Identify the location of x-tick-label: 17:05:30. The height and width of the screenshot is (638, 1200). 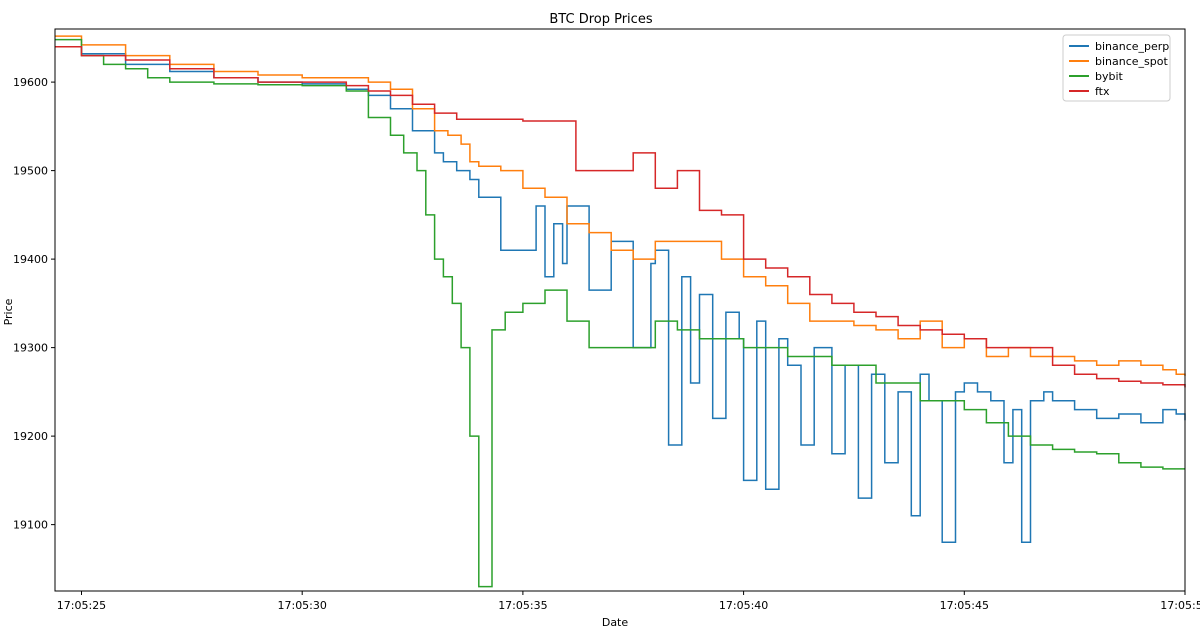
(301, 605).